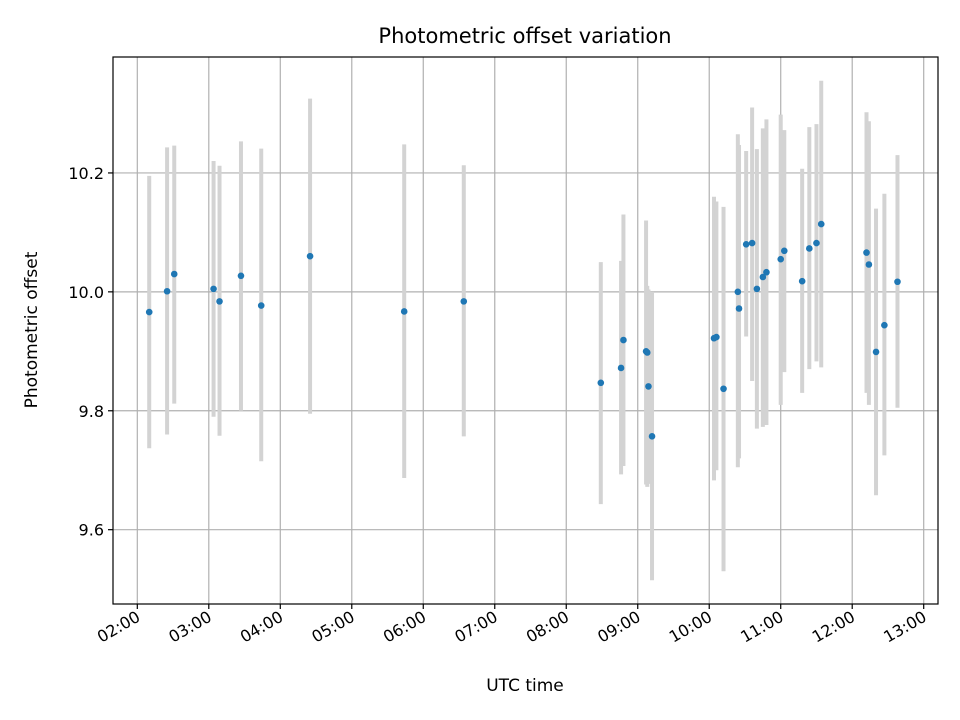 The height and width of the screenshot is (720, 960). Describe the element at coordinates (91, 411) in the screenshot. I see `y-tick-label: 9.8` at that location.